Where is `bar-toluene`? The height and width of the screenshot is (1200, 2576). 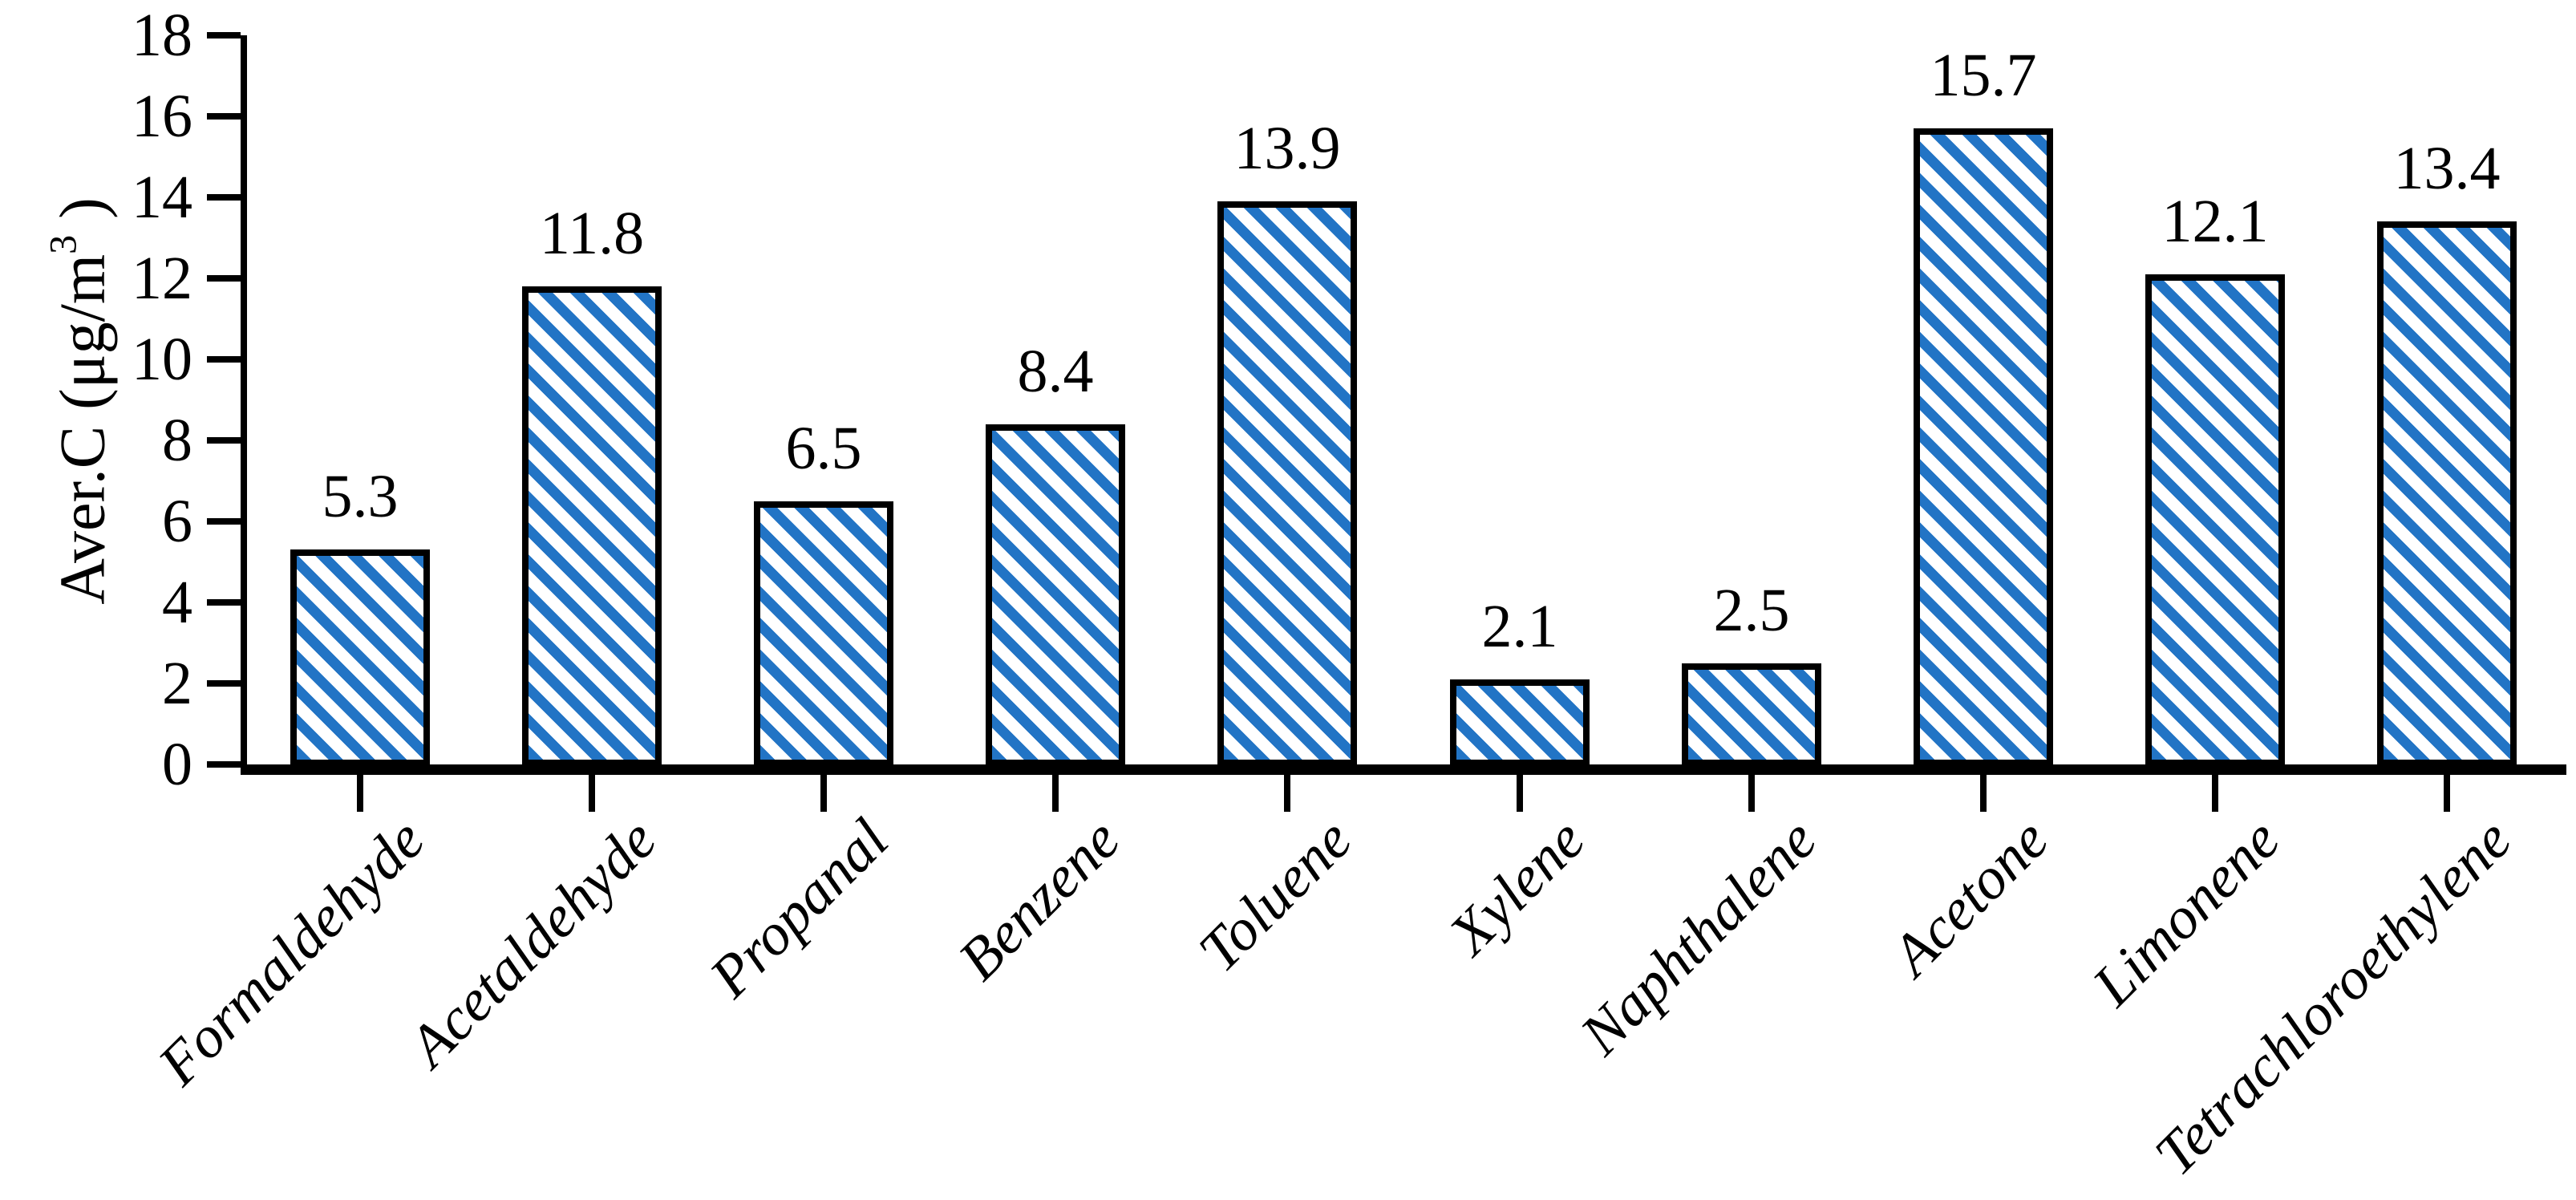 bar-toluene is located at coordinates (1287, 483).